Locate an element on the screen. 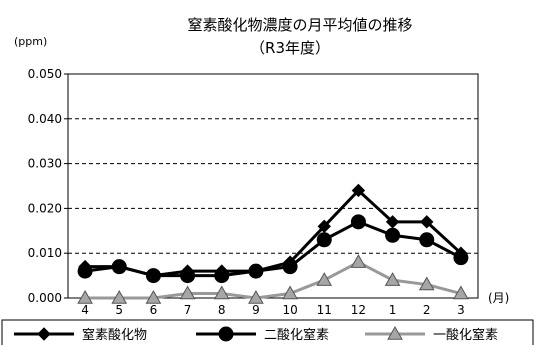 The image size is (535, 349). legend-label: 一酸化窒素 is located at coordinates (465, 335).